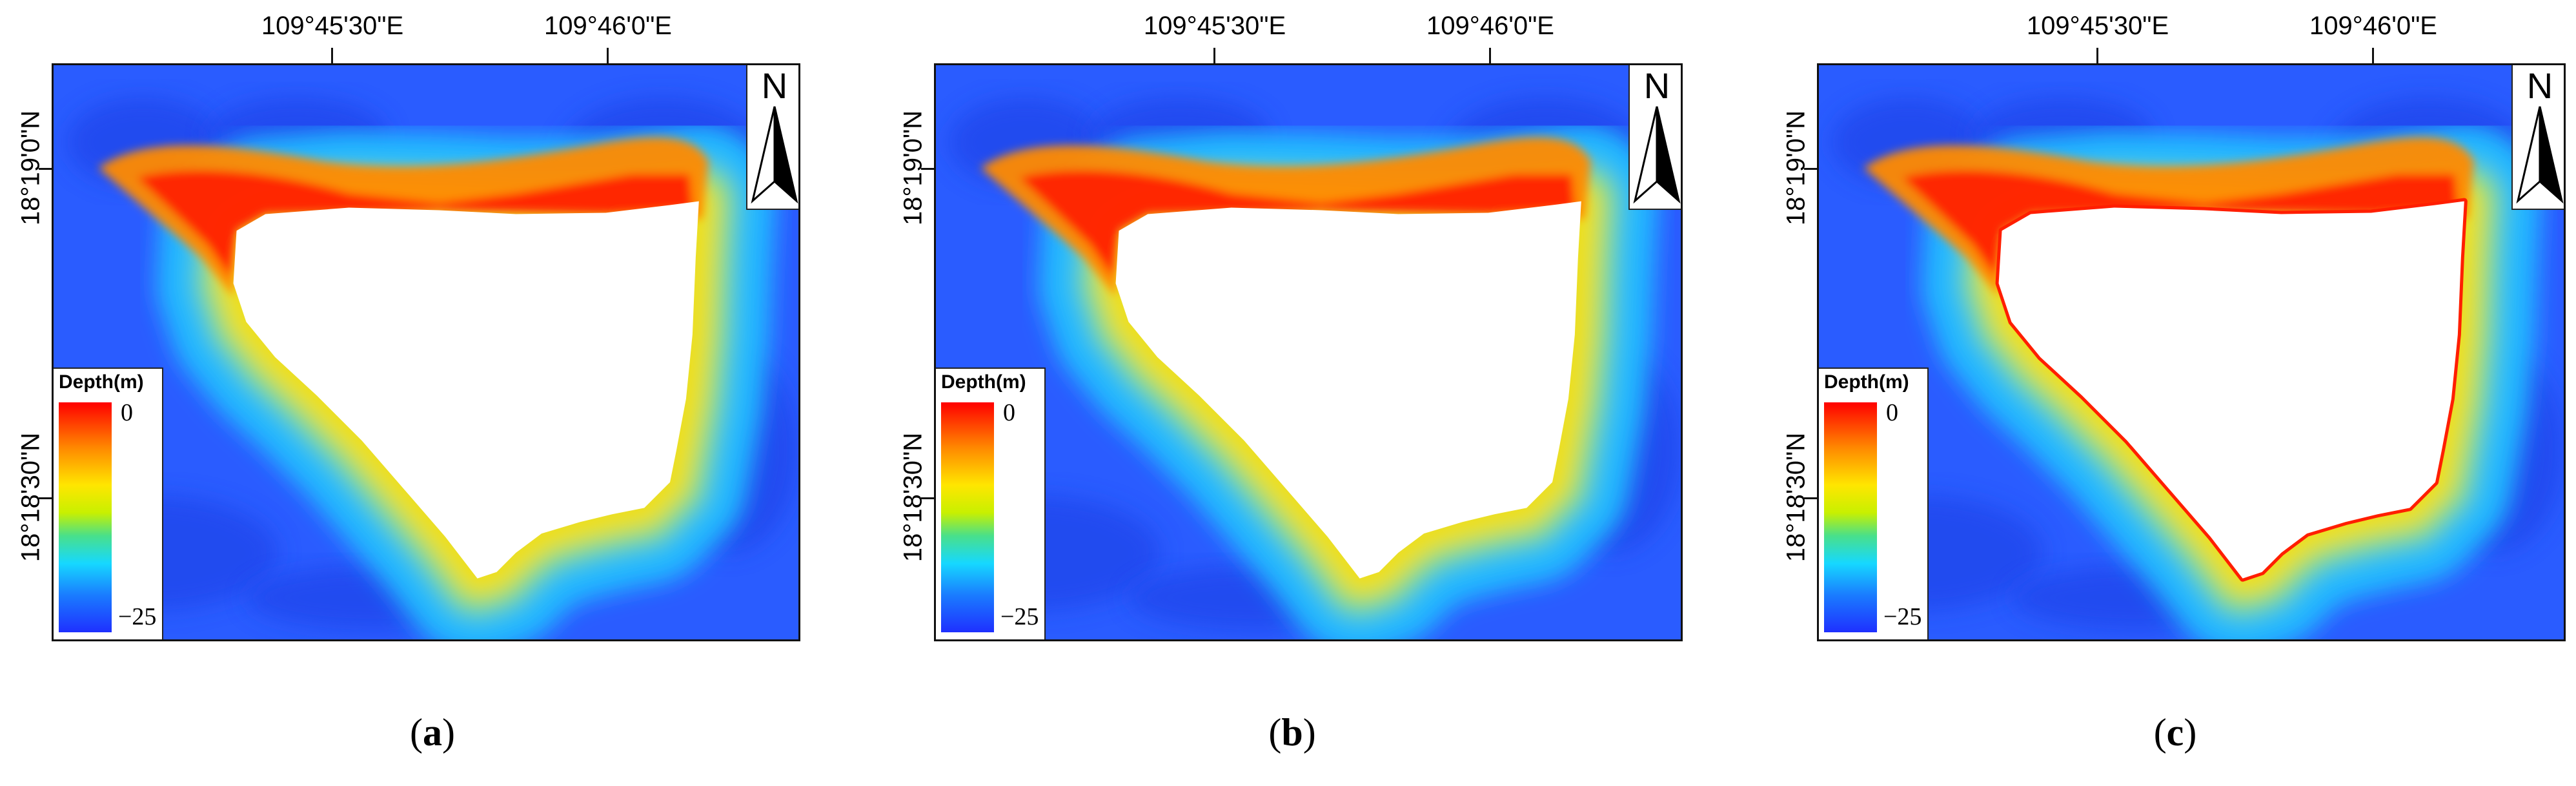 Image resolution: width=2576 pixels, height=786 pixels. I want to click on panel-caption: (c), so click(2175, 732).